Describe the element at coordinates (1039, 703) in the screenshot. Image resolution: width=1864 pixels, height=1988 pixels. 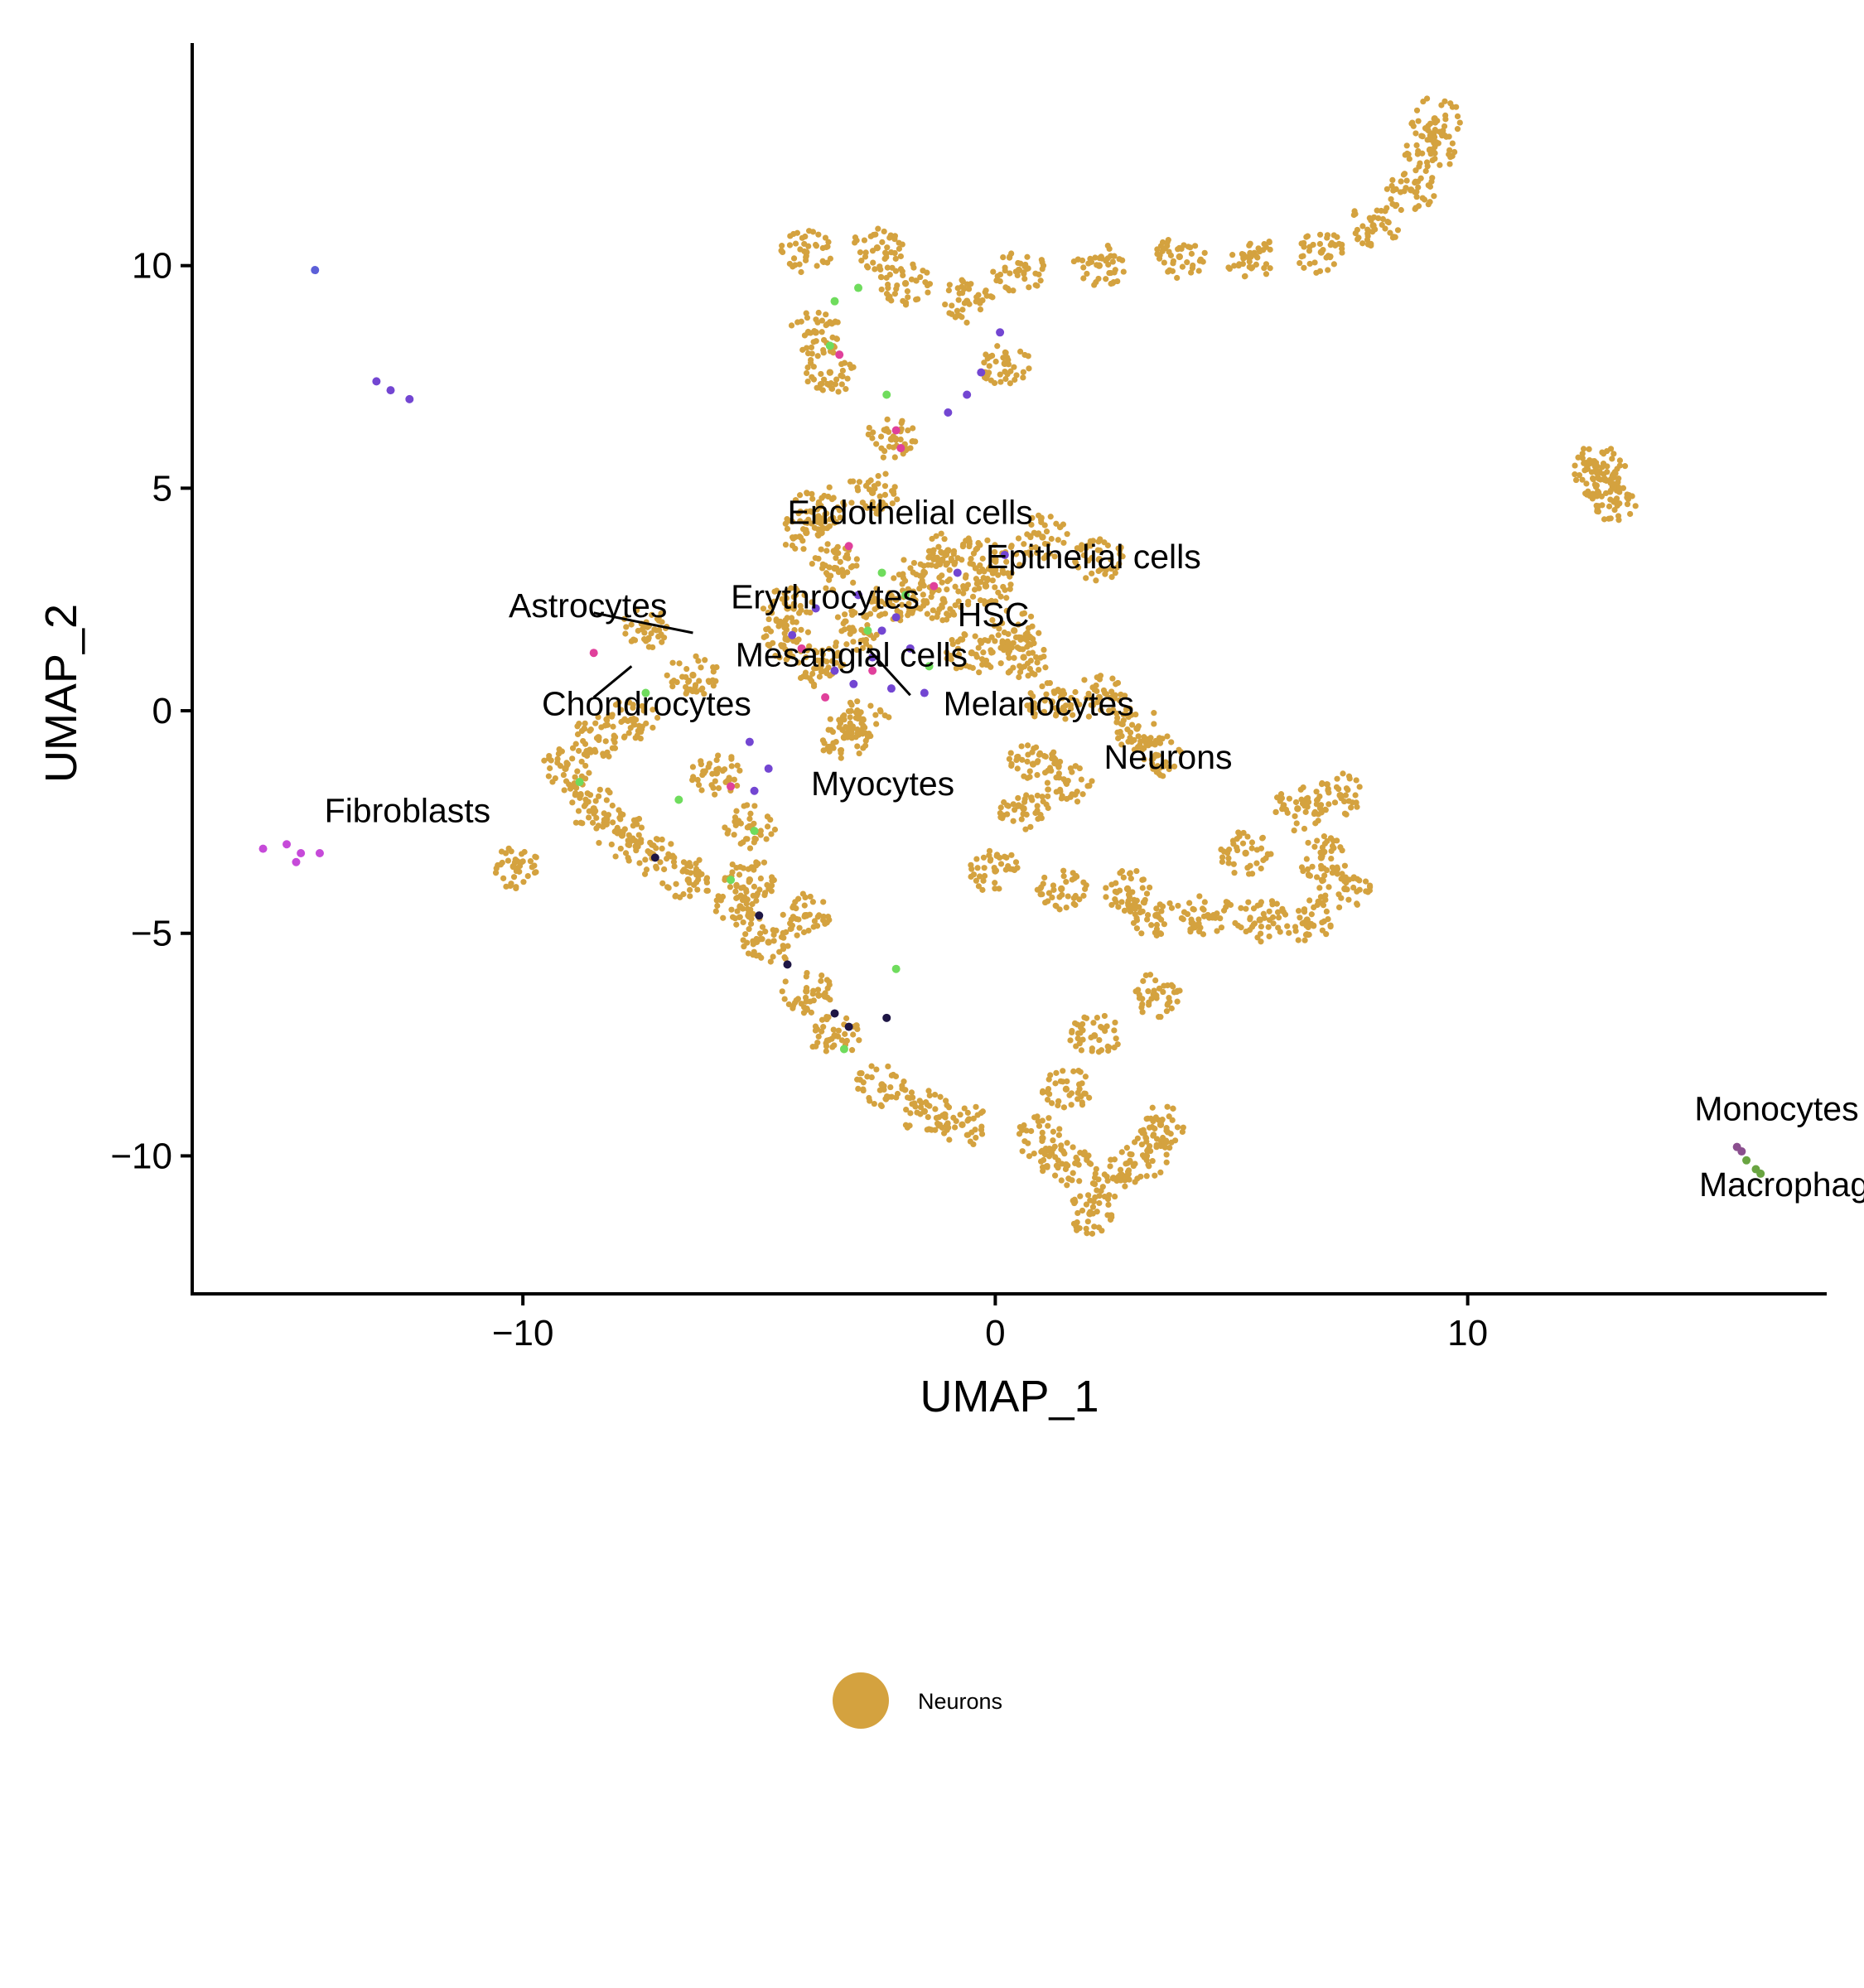
I see `cluster-label: Melanocytes` at that location.